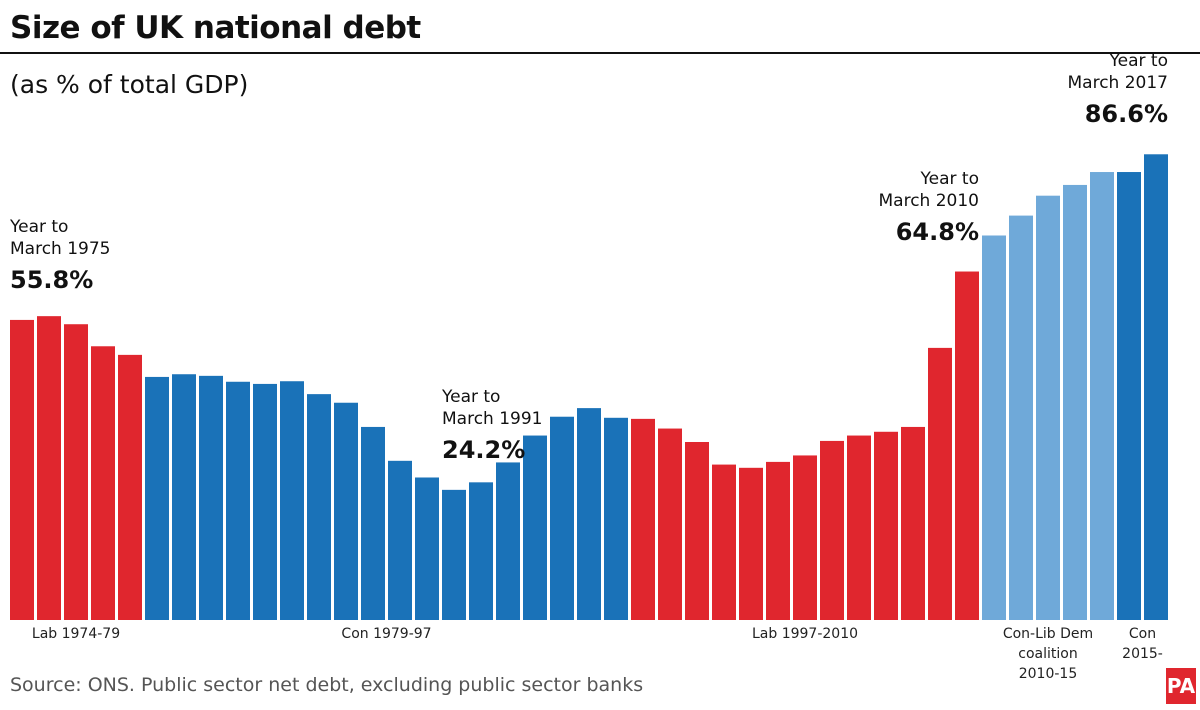 The image size is (1200, 710). Describe the element at coordinates (52, 279) in the screenshot. I see `value-label: 55.8%` at that location.